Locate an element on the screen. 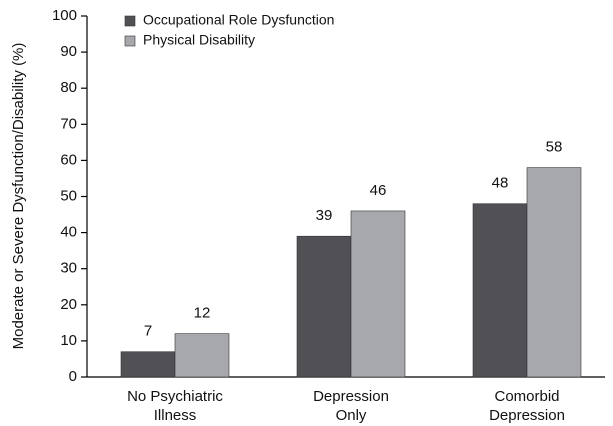 The image size is (613, 426). data-label: 39 is located at coordinates (324, 215).